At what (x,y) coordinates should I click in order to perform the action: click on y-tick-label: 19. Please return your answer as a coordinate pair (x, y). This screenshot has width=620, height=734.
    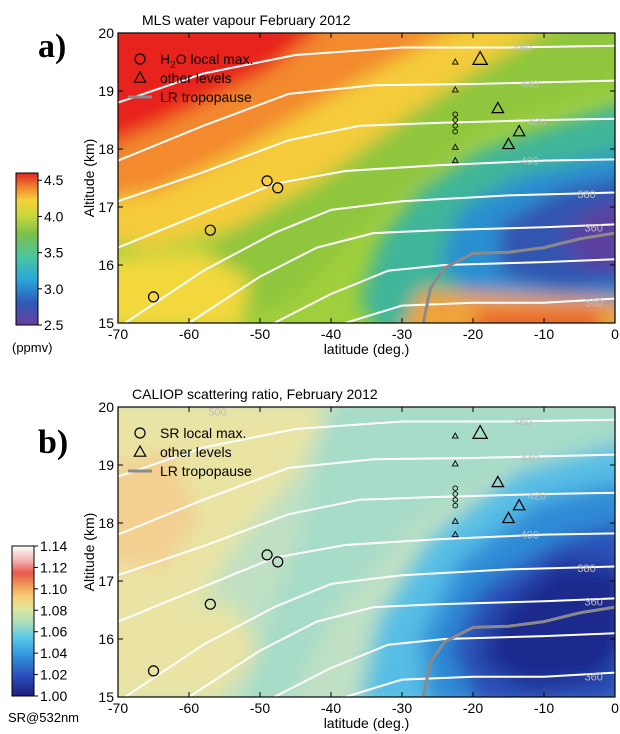
    Looking at the image, I should click on (106, 91).